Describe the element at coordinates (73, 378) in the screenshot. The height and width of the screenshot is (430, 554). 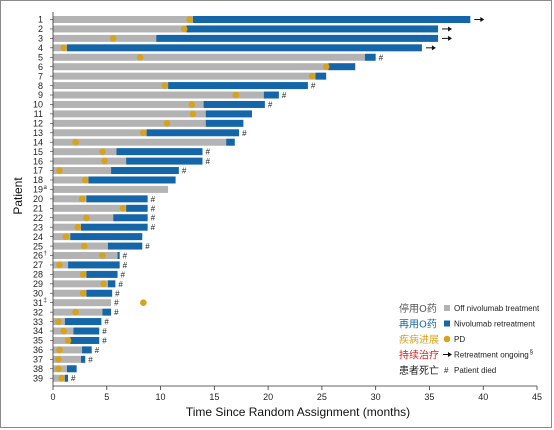
I see `died-marker-patient-39: #` at that location.